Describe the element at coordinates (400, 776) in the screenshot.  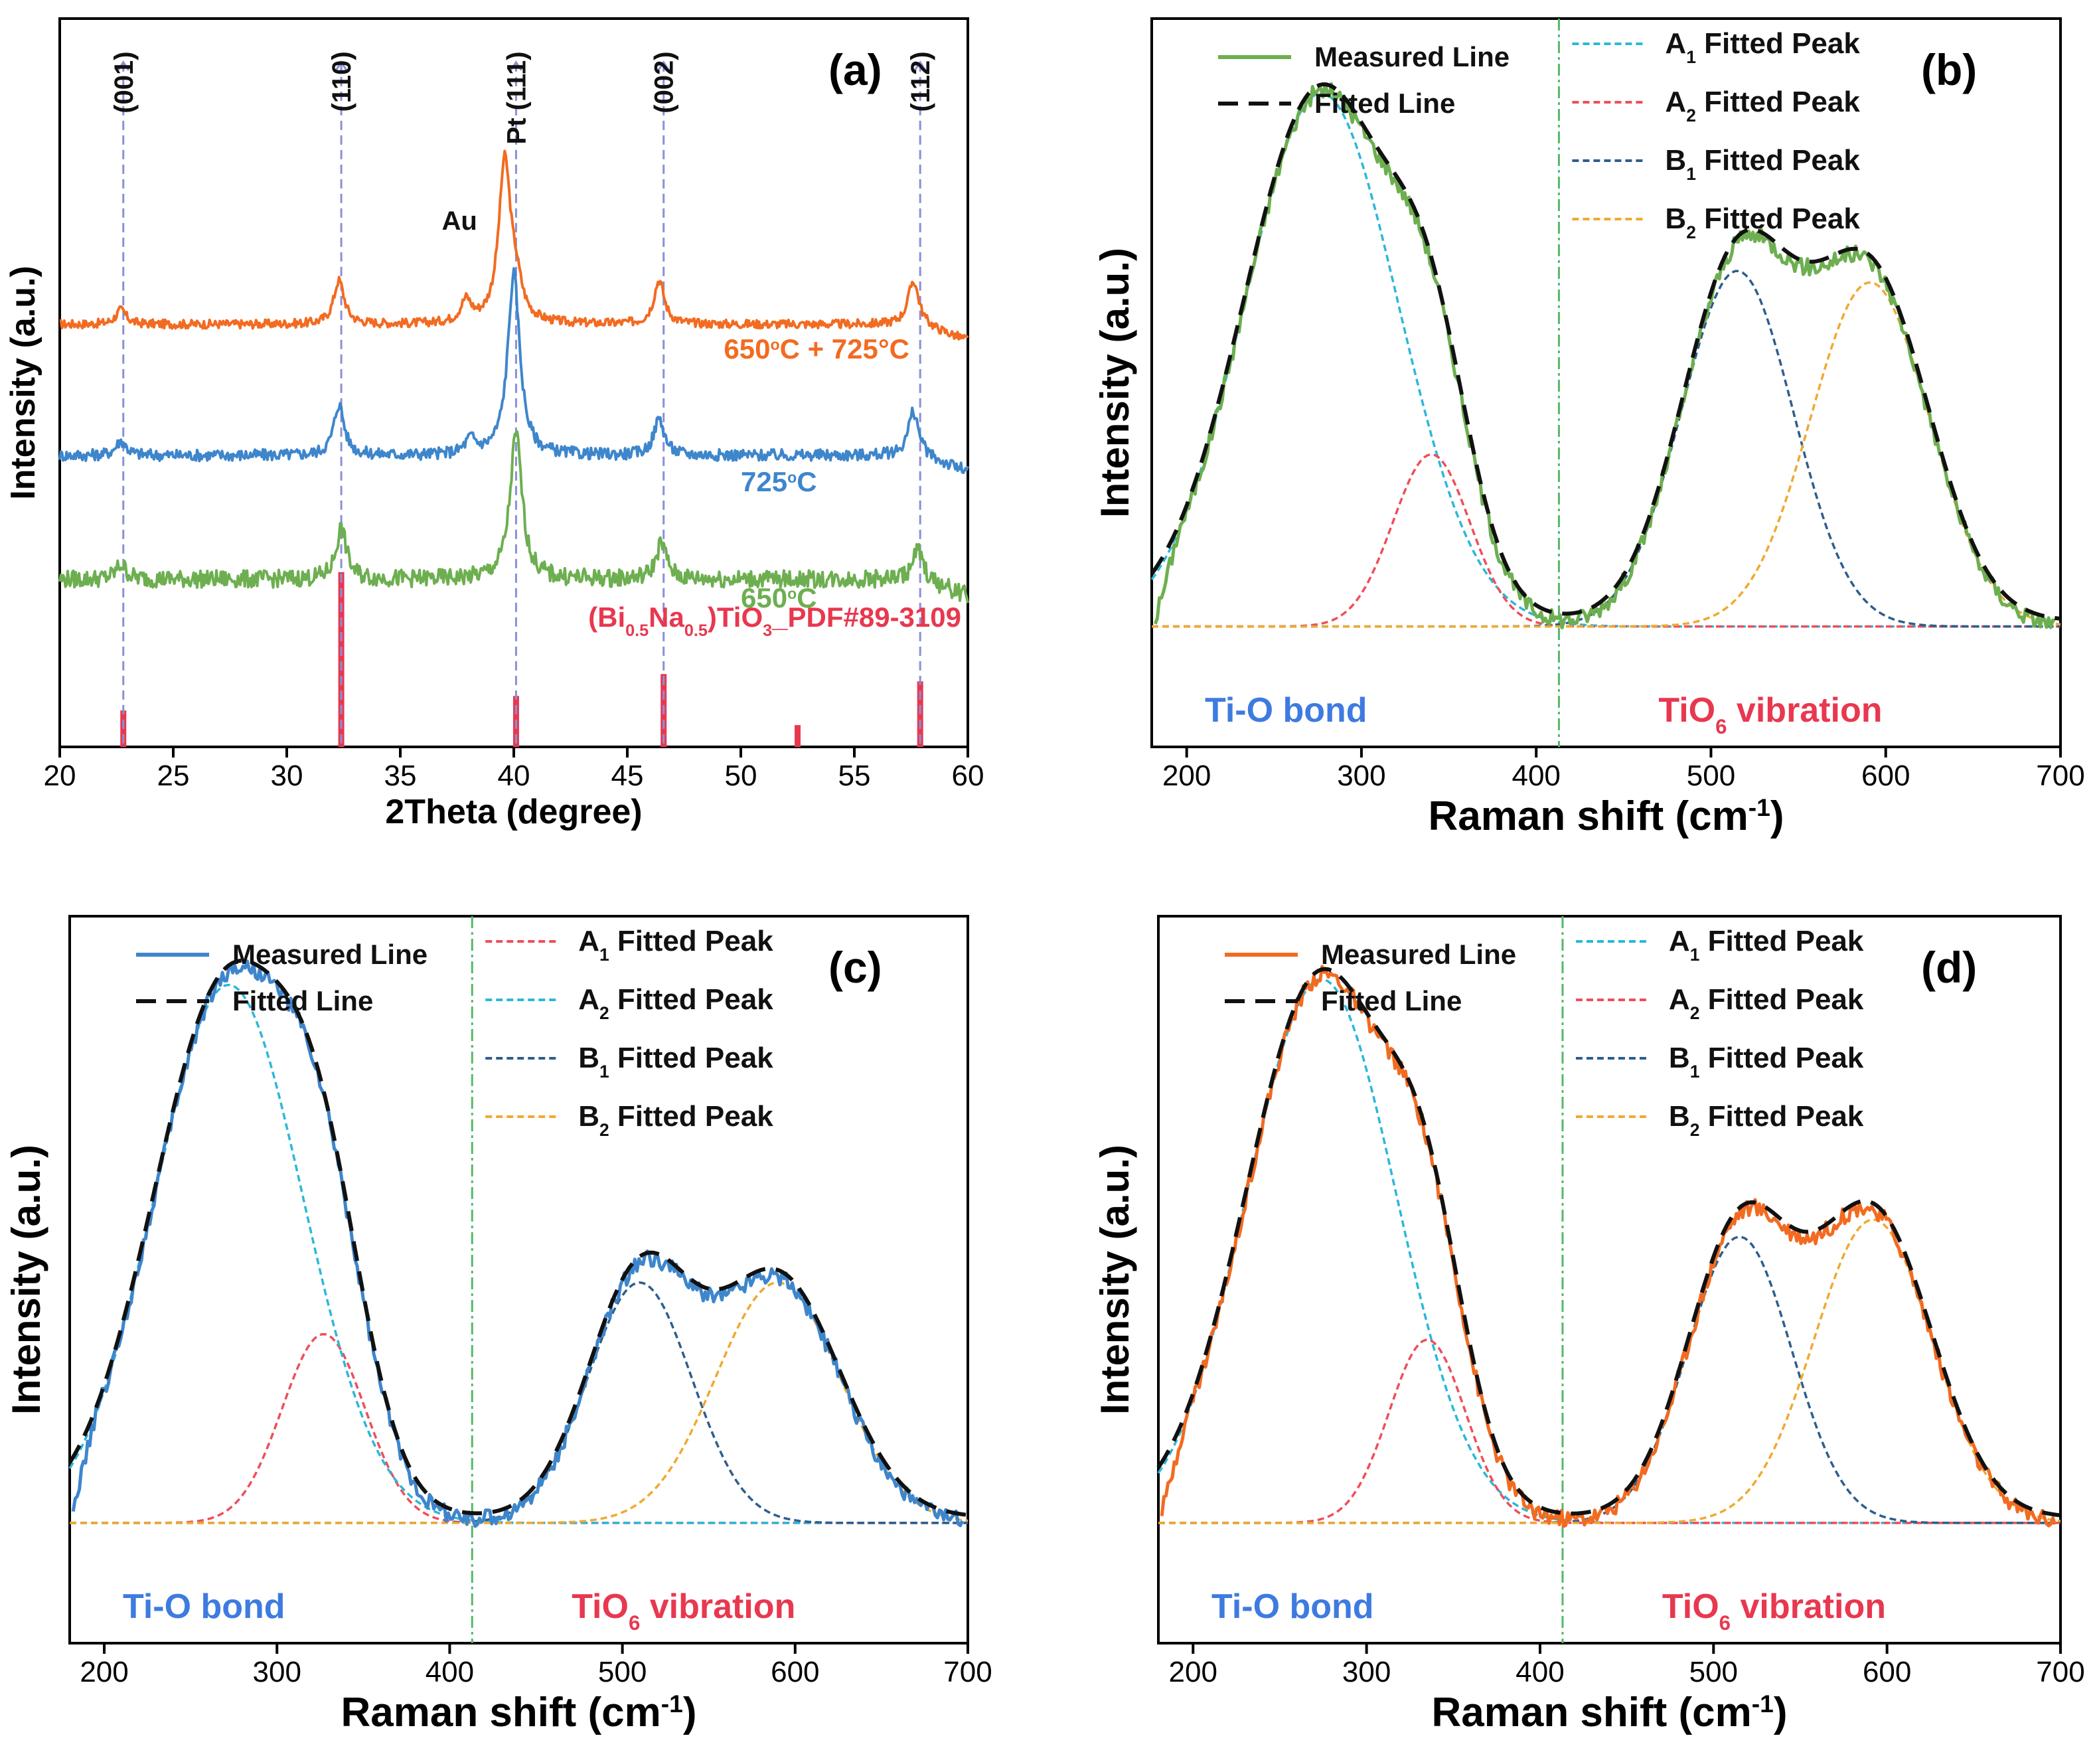
I see `x-tick-label: 35` at that location.